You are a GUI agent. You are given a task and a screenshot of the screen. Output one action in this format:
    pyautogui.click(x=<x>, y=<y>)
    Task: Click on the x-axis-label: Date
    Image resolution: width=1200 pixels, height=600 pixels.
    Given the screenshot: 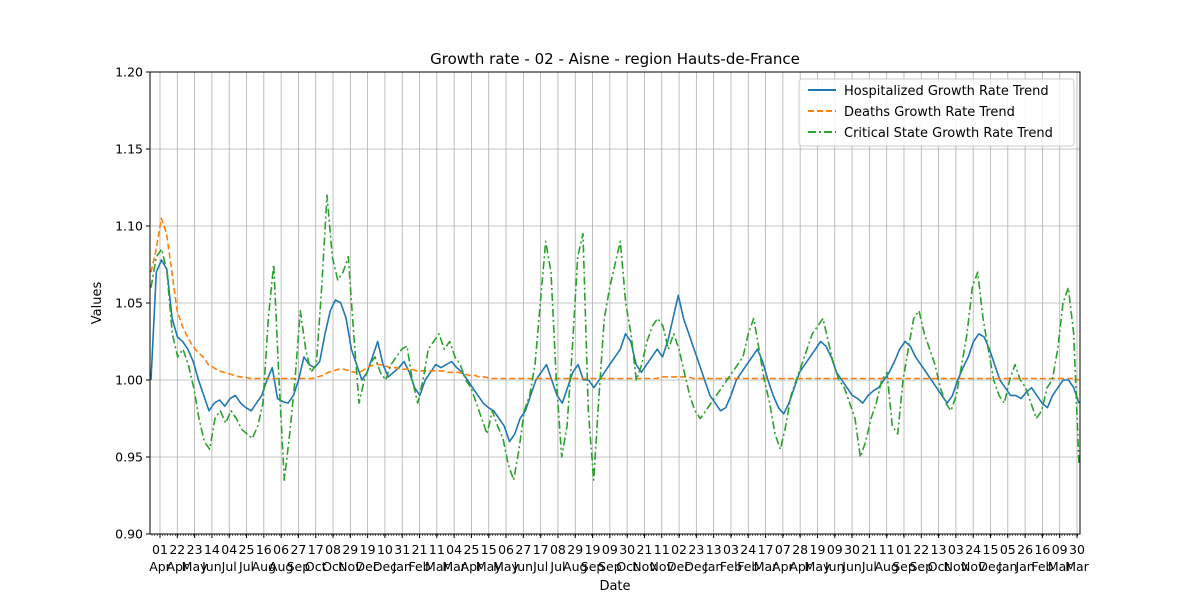 What is the action you would take?
    pyautogui.click(x=614, y=586)
    